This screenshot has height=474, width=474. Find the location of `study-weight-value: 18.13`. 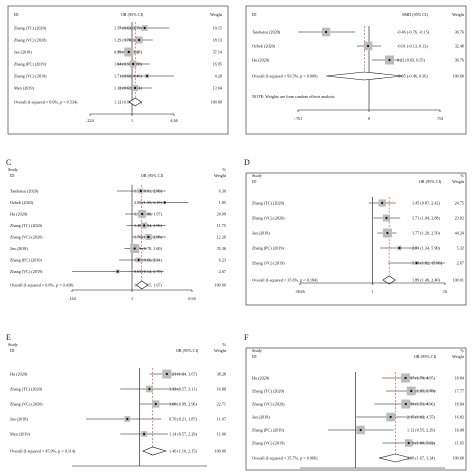

study-weight-value: 18.13 is located at coordinates (217, 40).